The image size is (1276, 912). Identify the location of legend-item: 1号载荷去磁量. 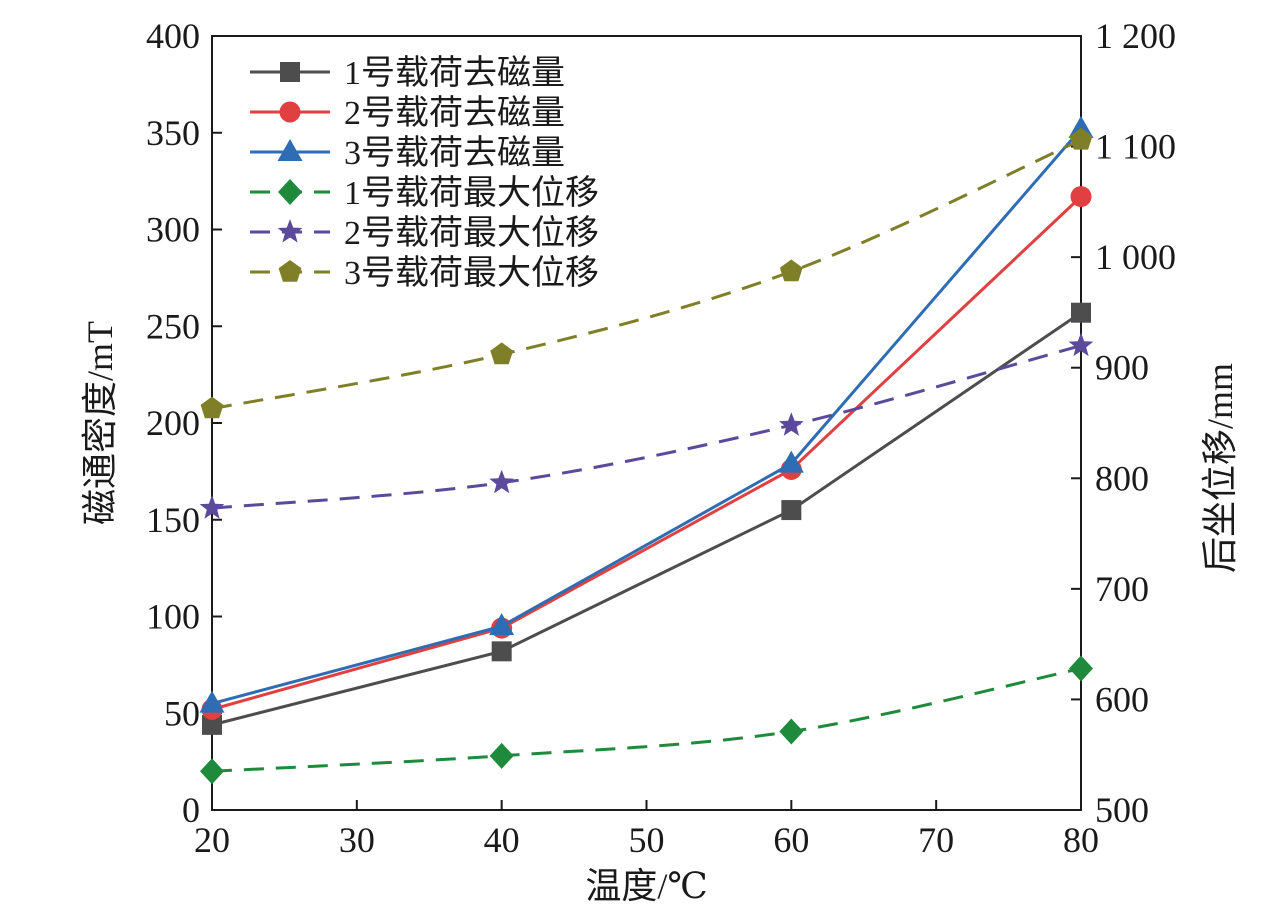
(407, 73).